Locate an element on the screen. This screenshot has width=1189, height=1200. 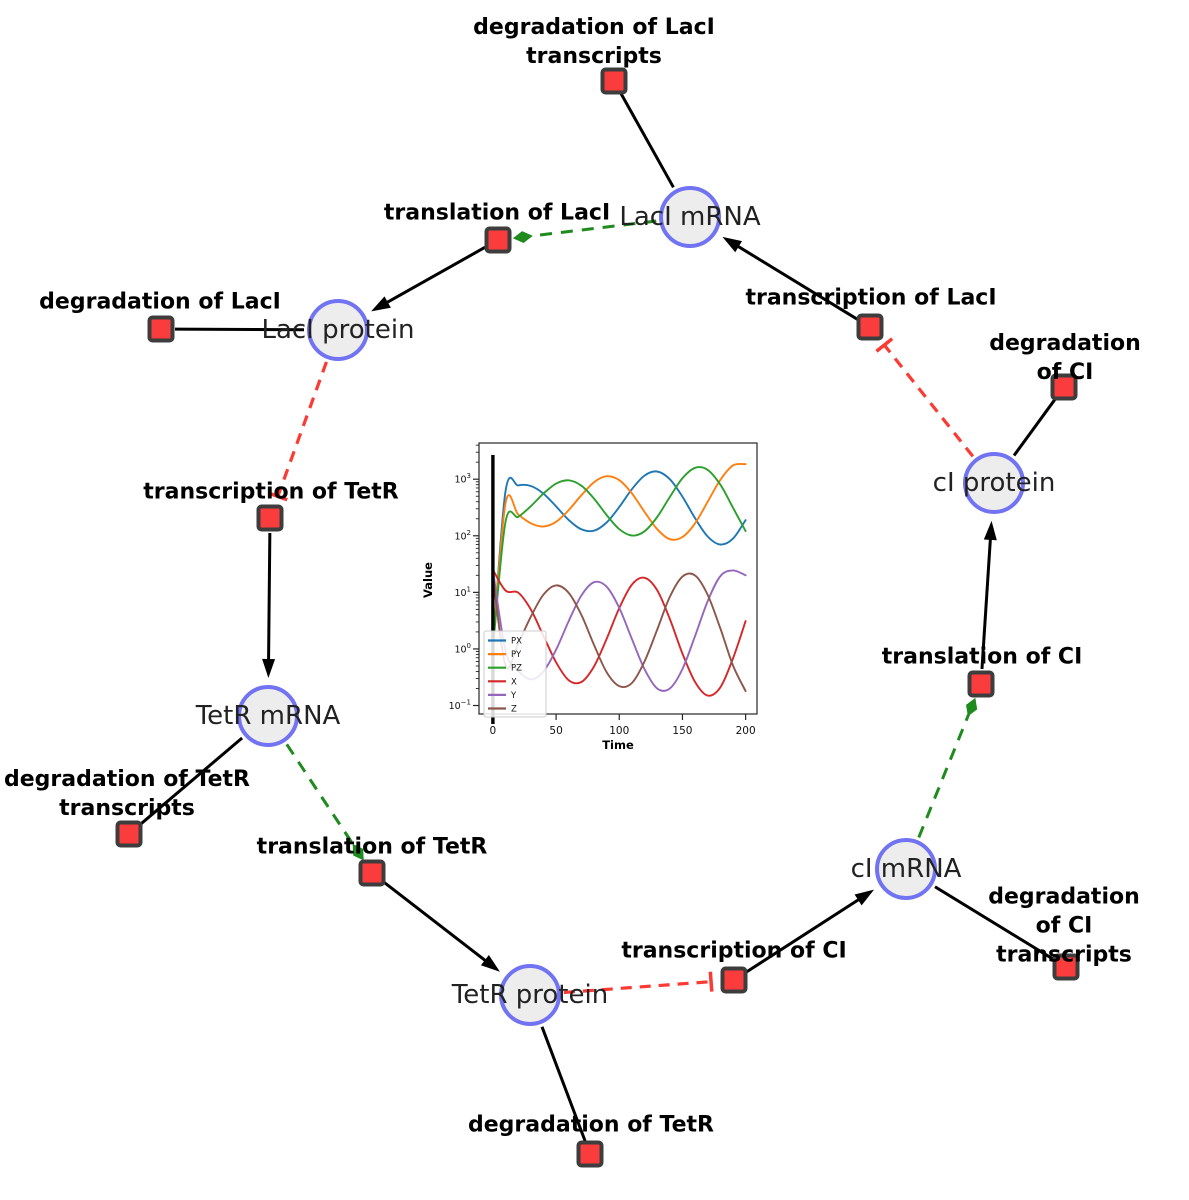
y-tick-label: 10¹ is located at coordinates (462, 592).